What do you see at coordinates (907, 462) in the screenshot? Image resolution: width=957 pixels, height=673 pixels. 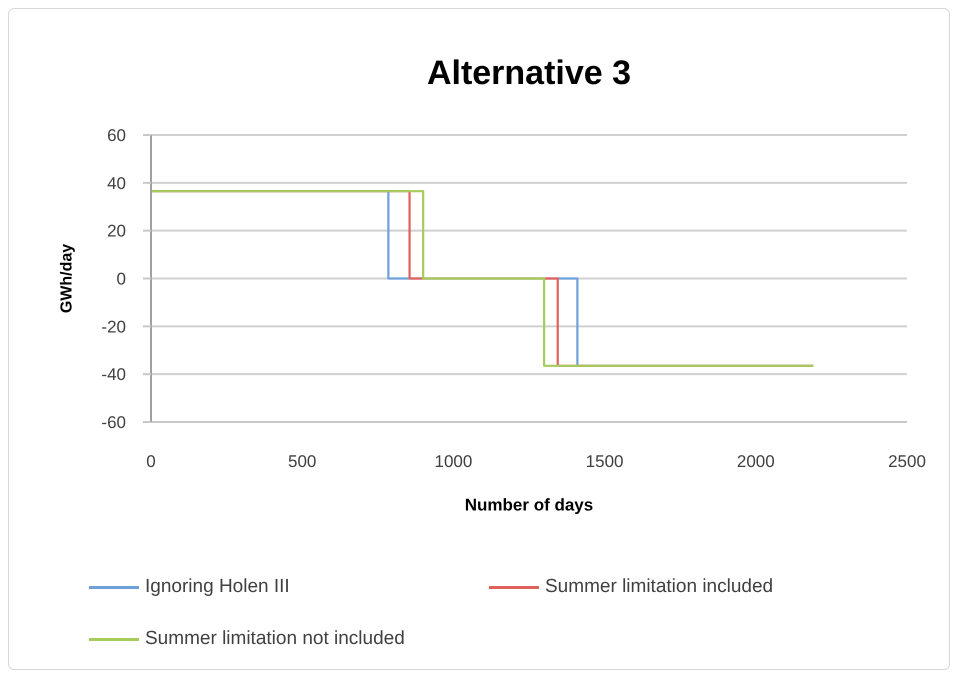 I see `x-tick-label: 2500` at bounding box center [907, 462].